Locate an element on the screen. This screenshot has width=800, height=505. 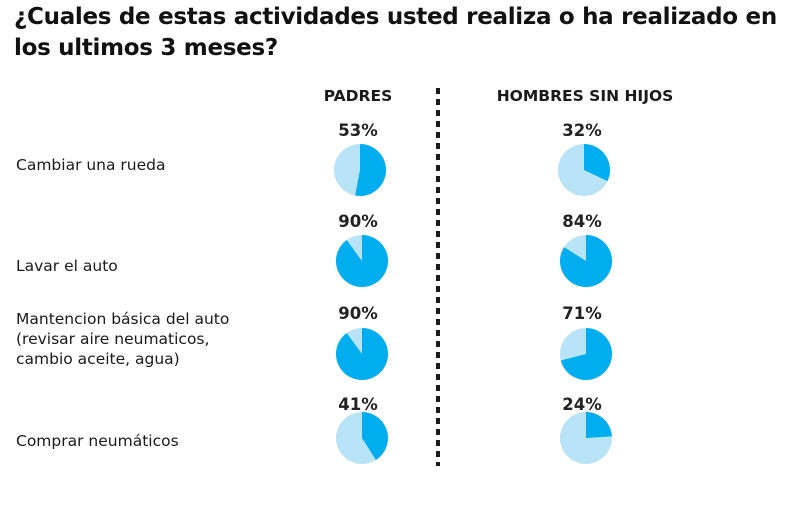
pct-label-padres-row-1: 53% is located at coordinates (358, 130).